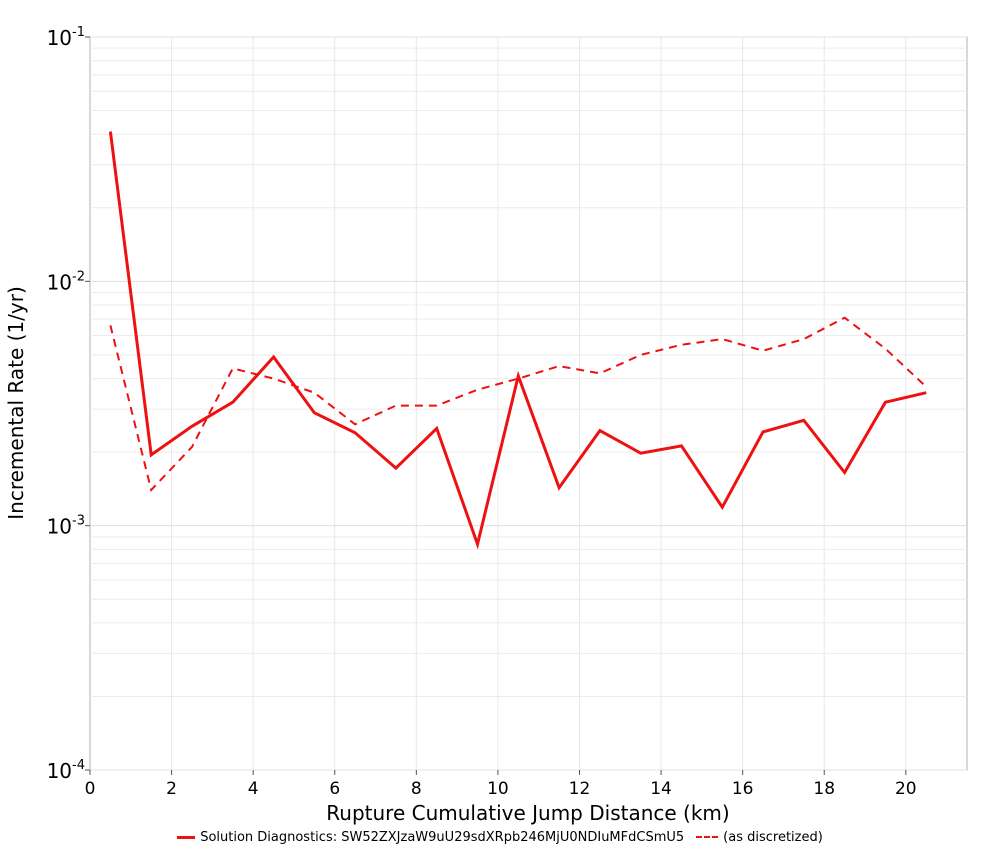 The height and width of the screenshot is (854, 1000). What do you see at coordinates (253, 789) in the screenshot?
I see `x-tick-label: 4` at bounding box center [253, 789].